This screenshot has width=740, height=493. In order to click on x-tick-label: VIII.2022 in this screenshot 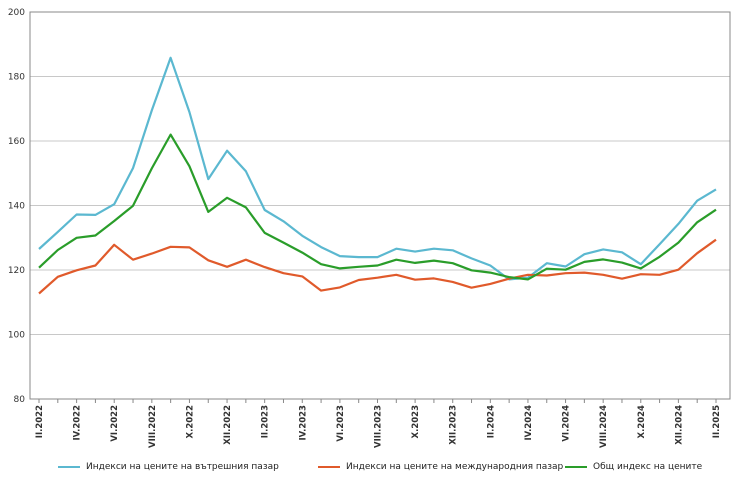, I will do `click(153, 426)`.